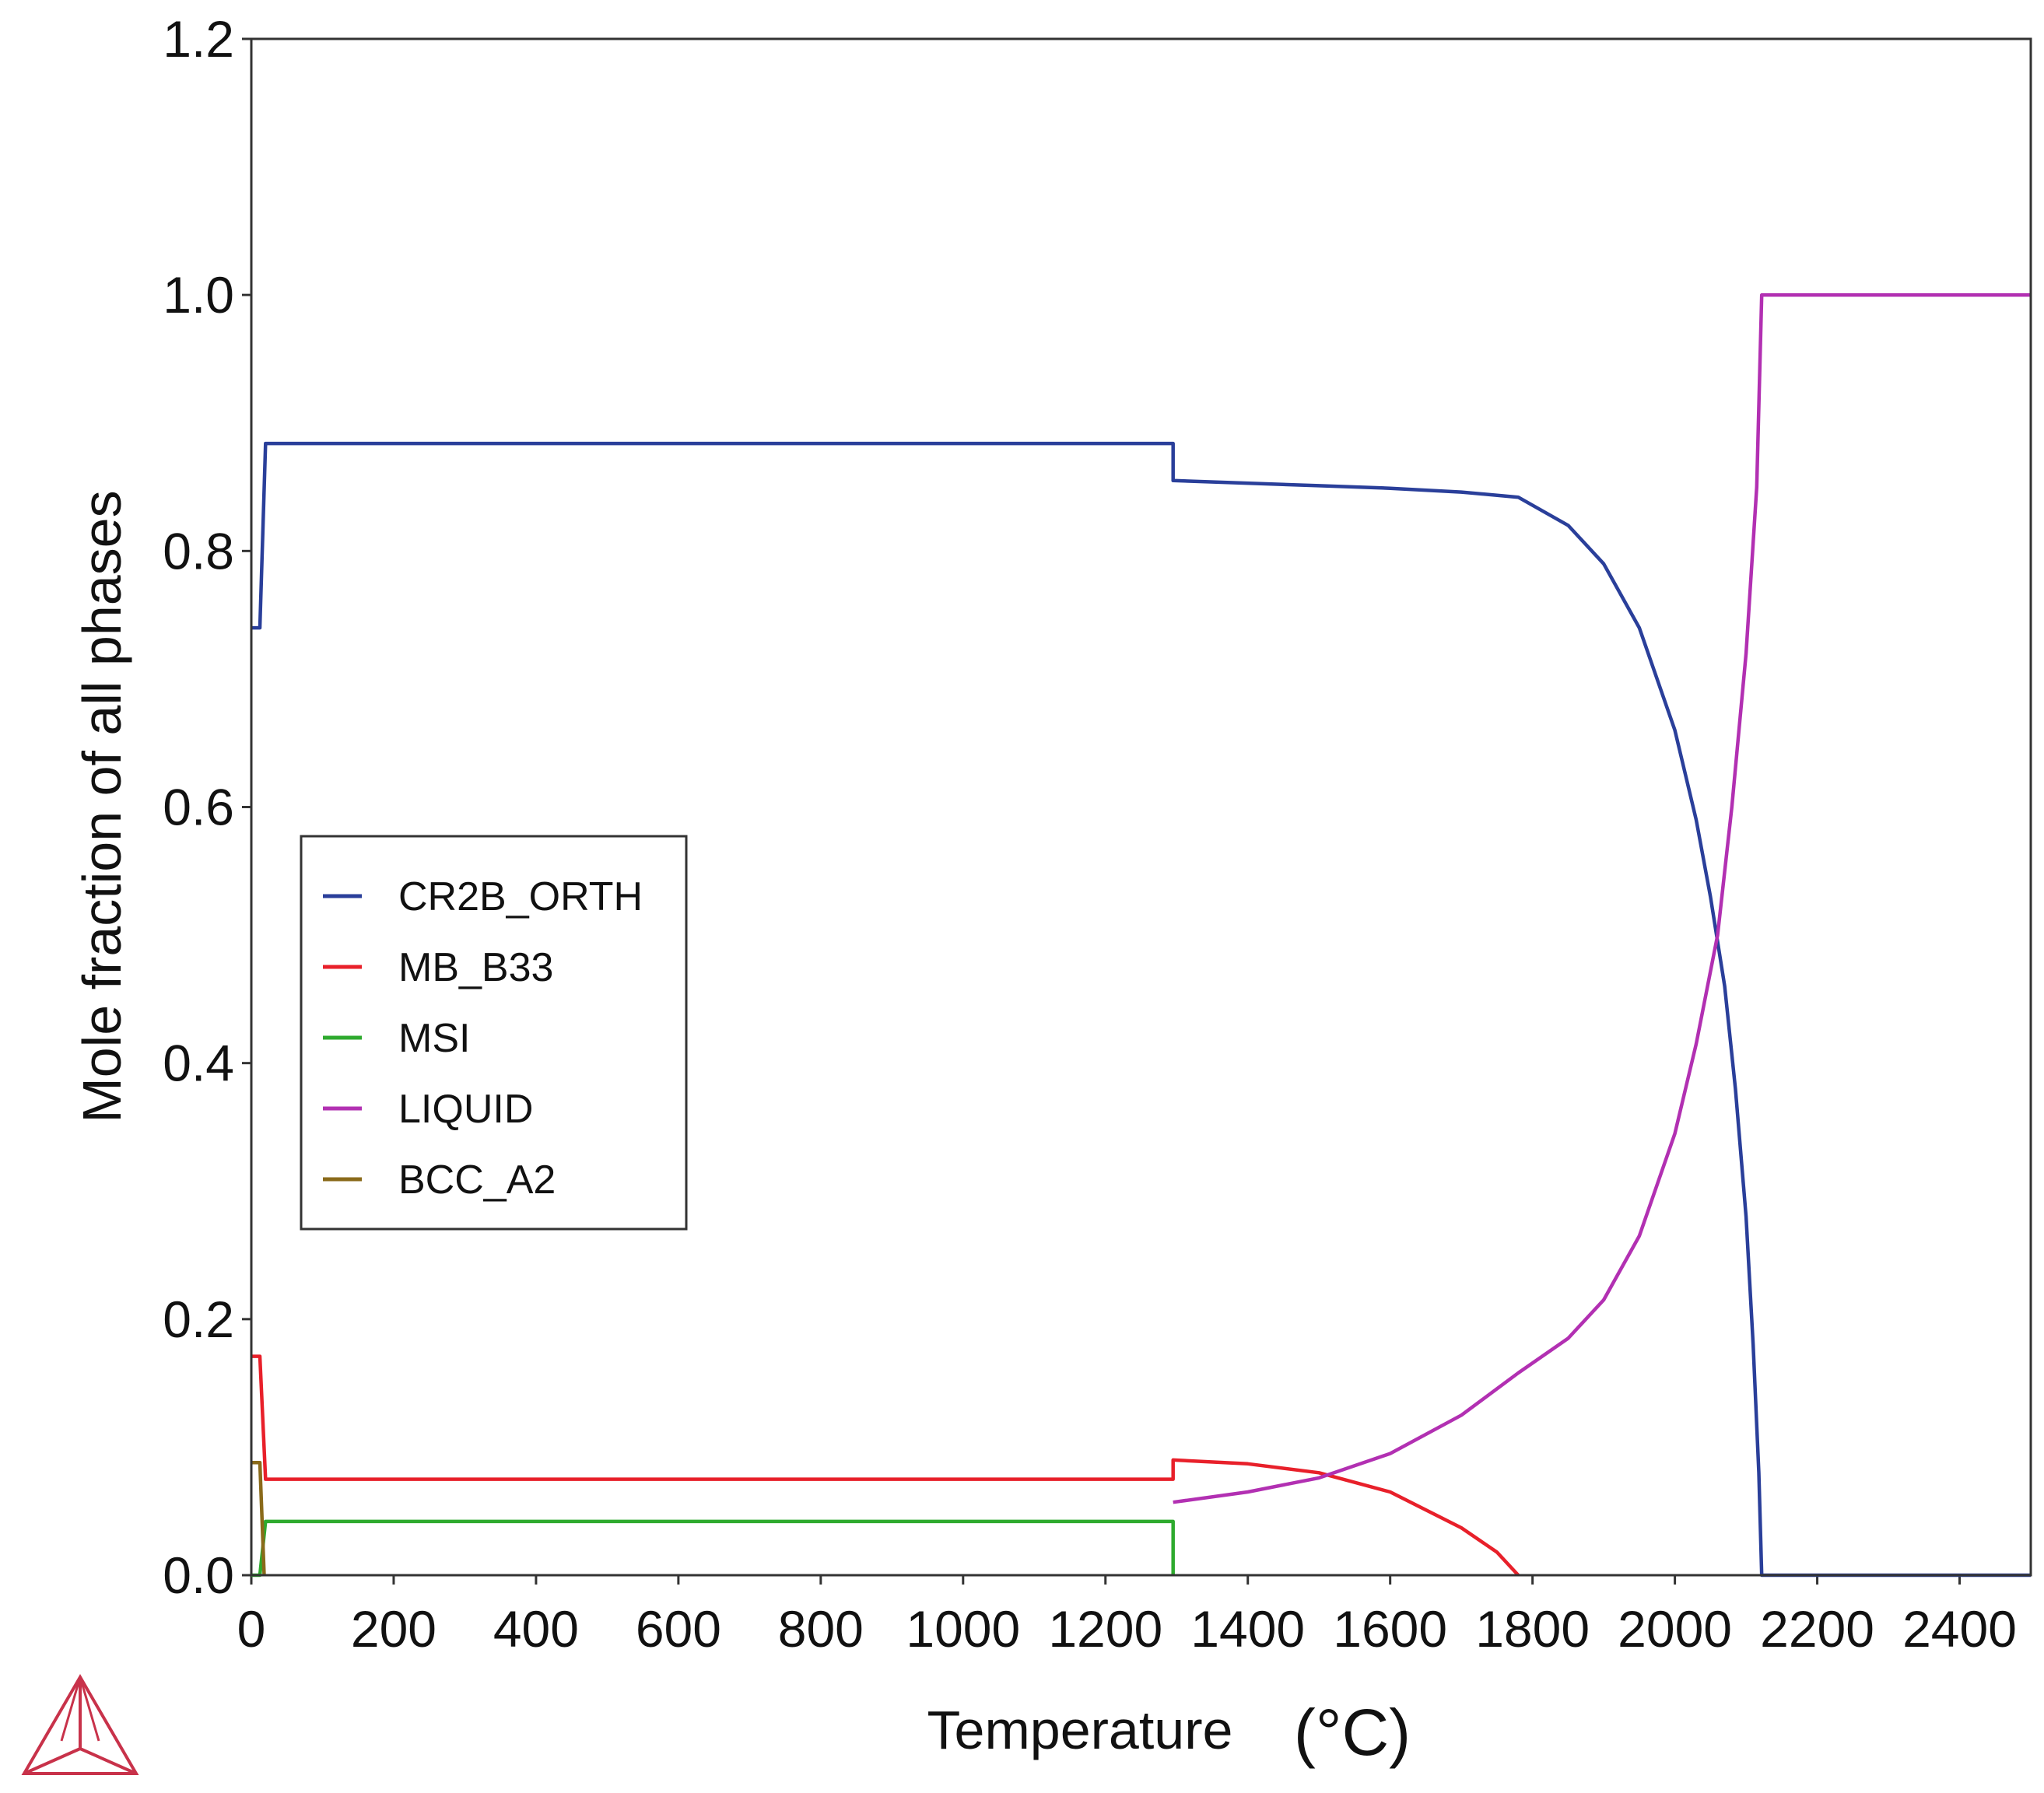 This screenshot has height=1793, width=2044. Describe the element at coordinates (679, 1629) in the screenshot. I see `x-tick-label: 600` at that location.